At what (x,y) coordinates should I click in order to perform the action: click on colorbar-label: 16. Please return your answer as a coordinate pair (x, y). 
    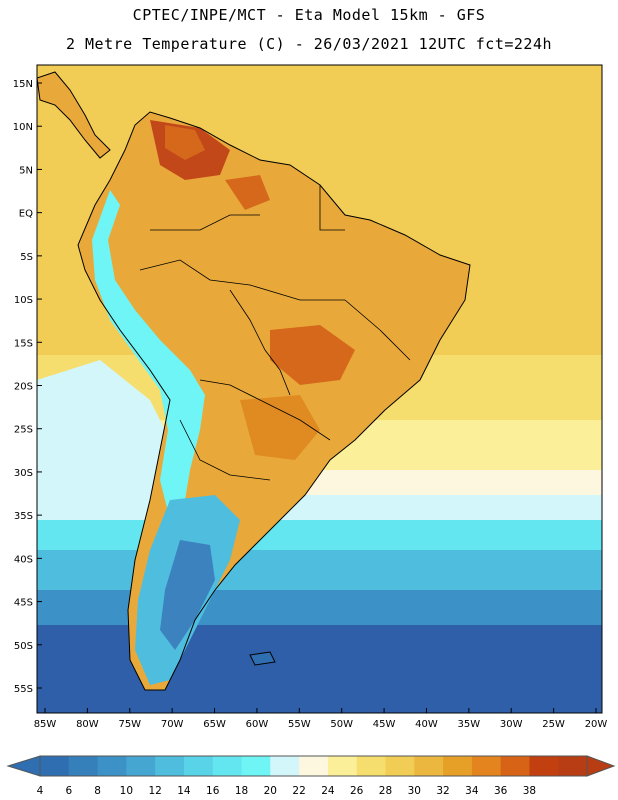
    Looking at the image, I should click on (213, 791).